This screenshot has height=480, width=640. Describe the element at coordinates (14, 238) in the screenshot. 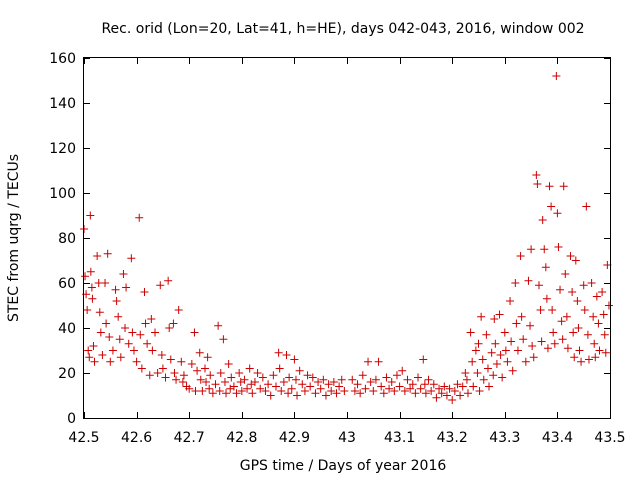

I see `y-axis-label: STEC from uqrg / TECUs` at that location.